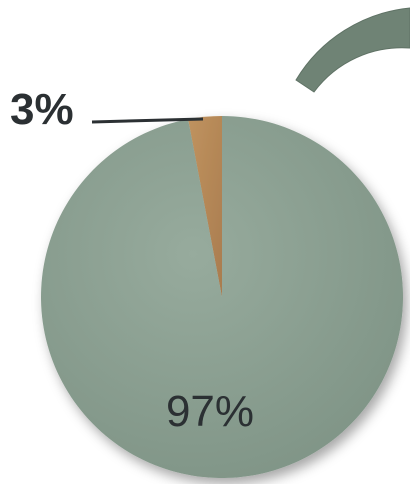  Describe the element at coordinates (352, 50) in the screenshot. I see `decorative-arc` at that location.